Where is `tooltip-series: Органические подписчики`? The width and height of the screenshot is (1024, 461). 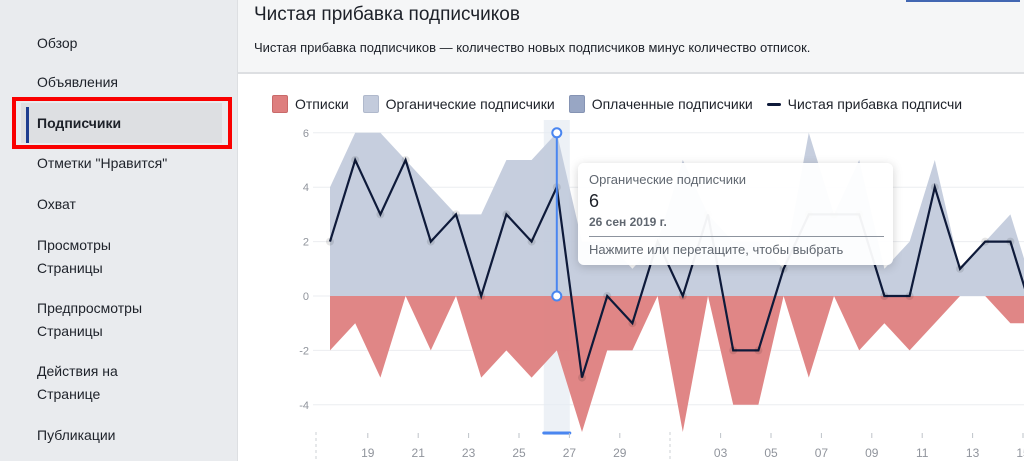
tooltip-series: Органические подписчики is located at coordinates (667, 179).